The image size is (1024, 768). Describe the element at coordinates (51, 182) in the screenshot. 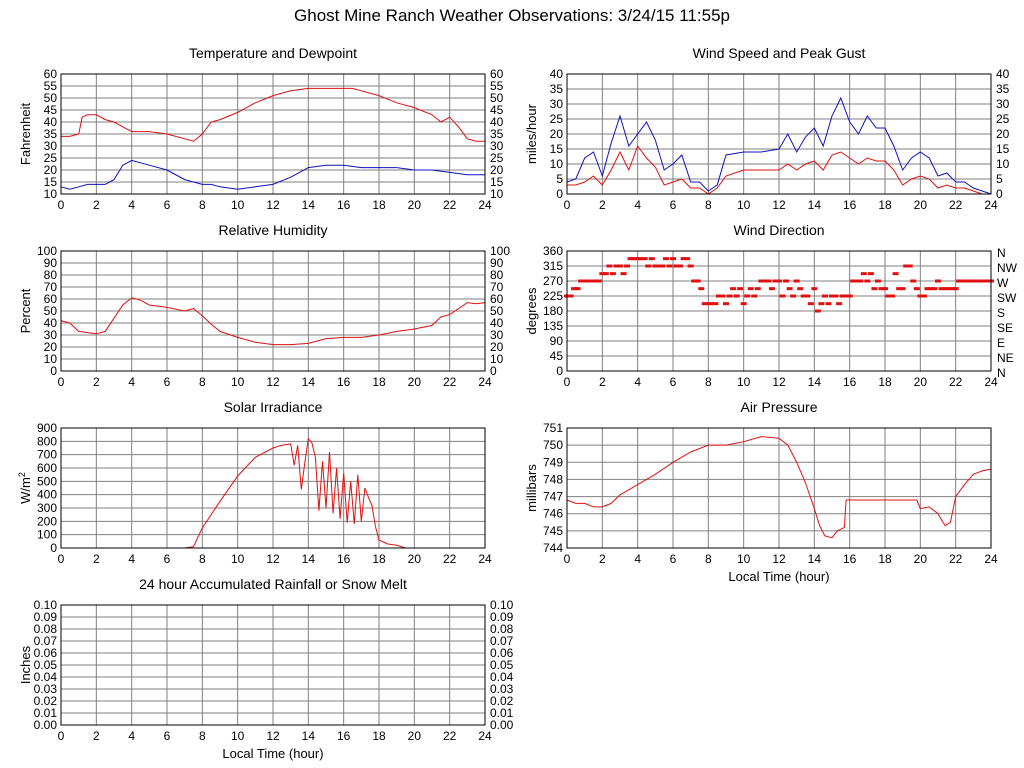

I see `y-tick-label: 15` at that location.